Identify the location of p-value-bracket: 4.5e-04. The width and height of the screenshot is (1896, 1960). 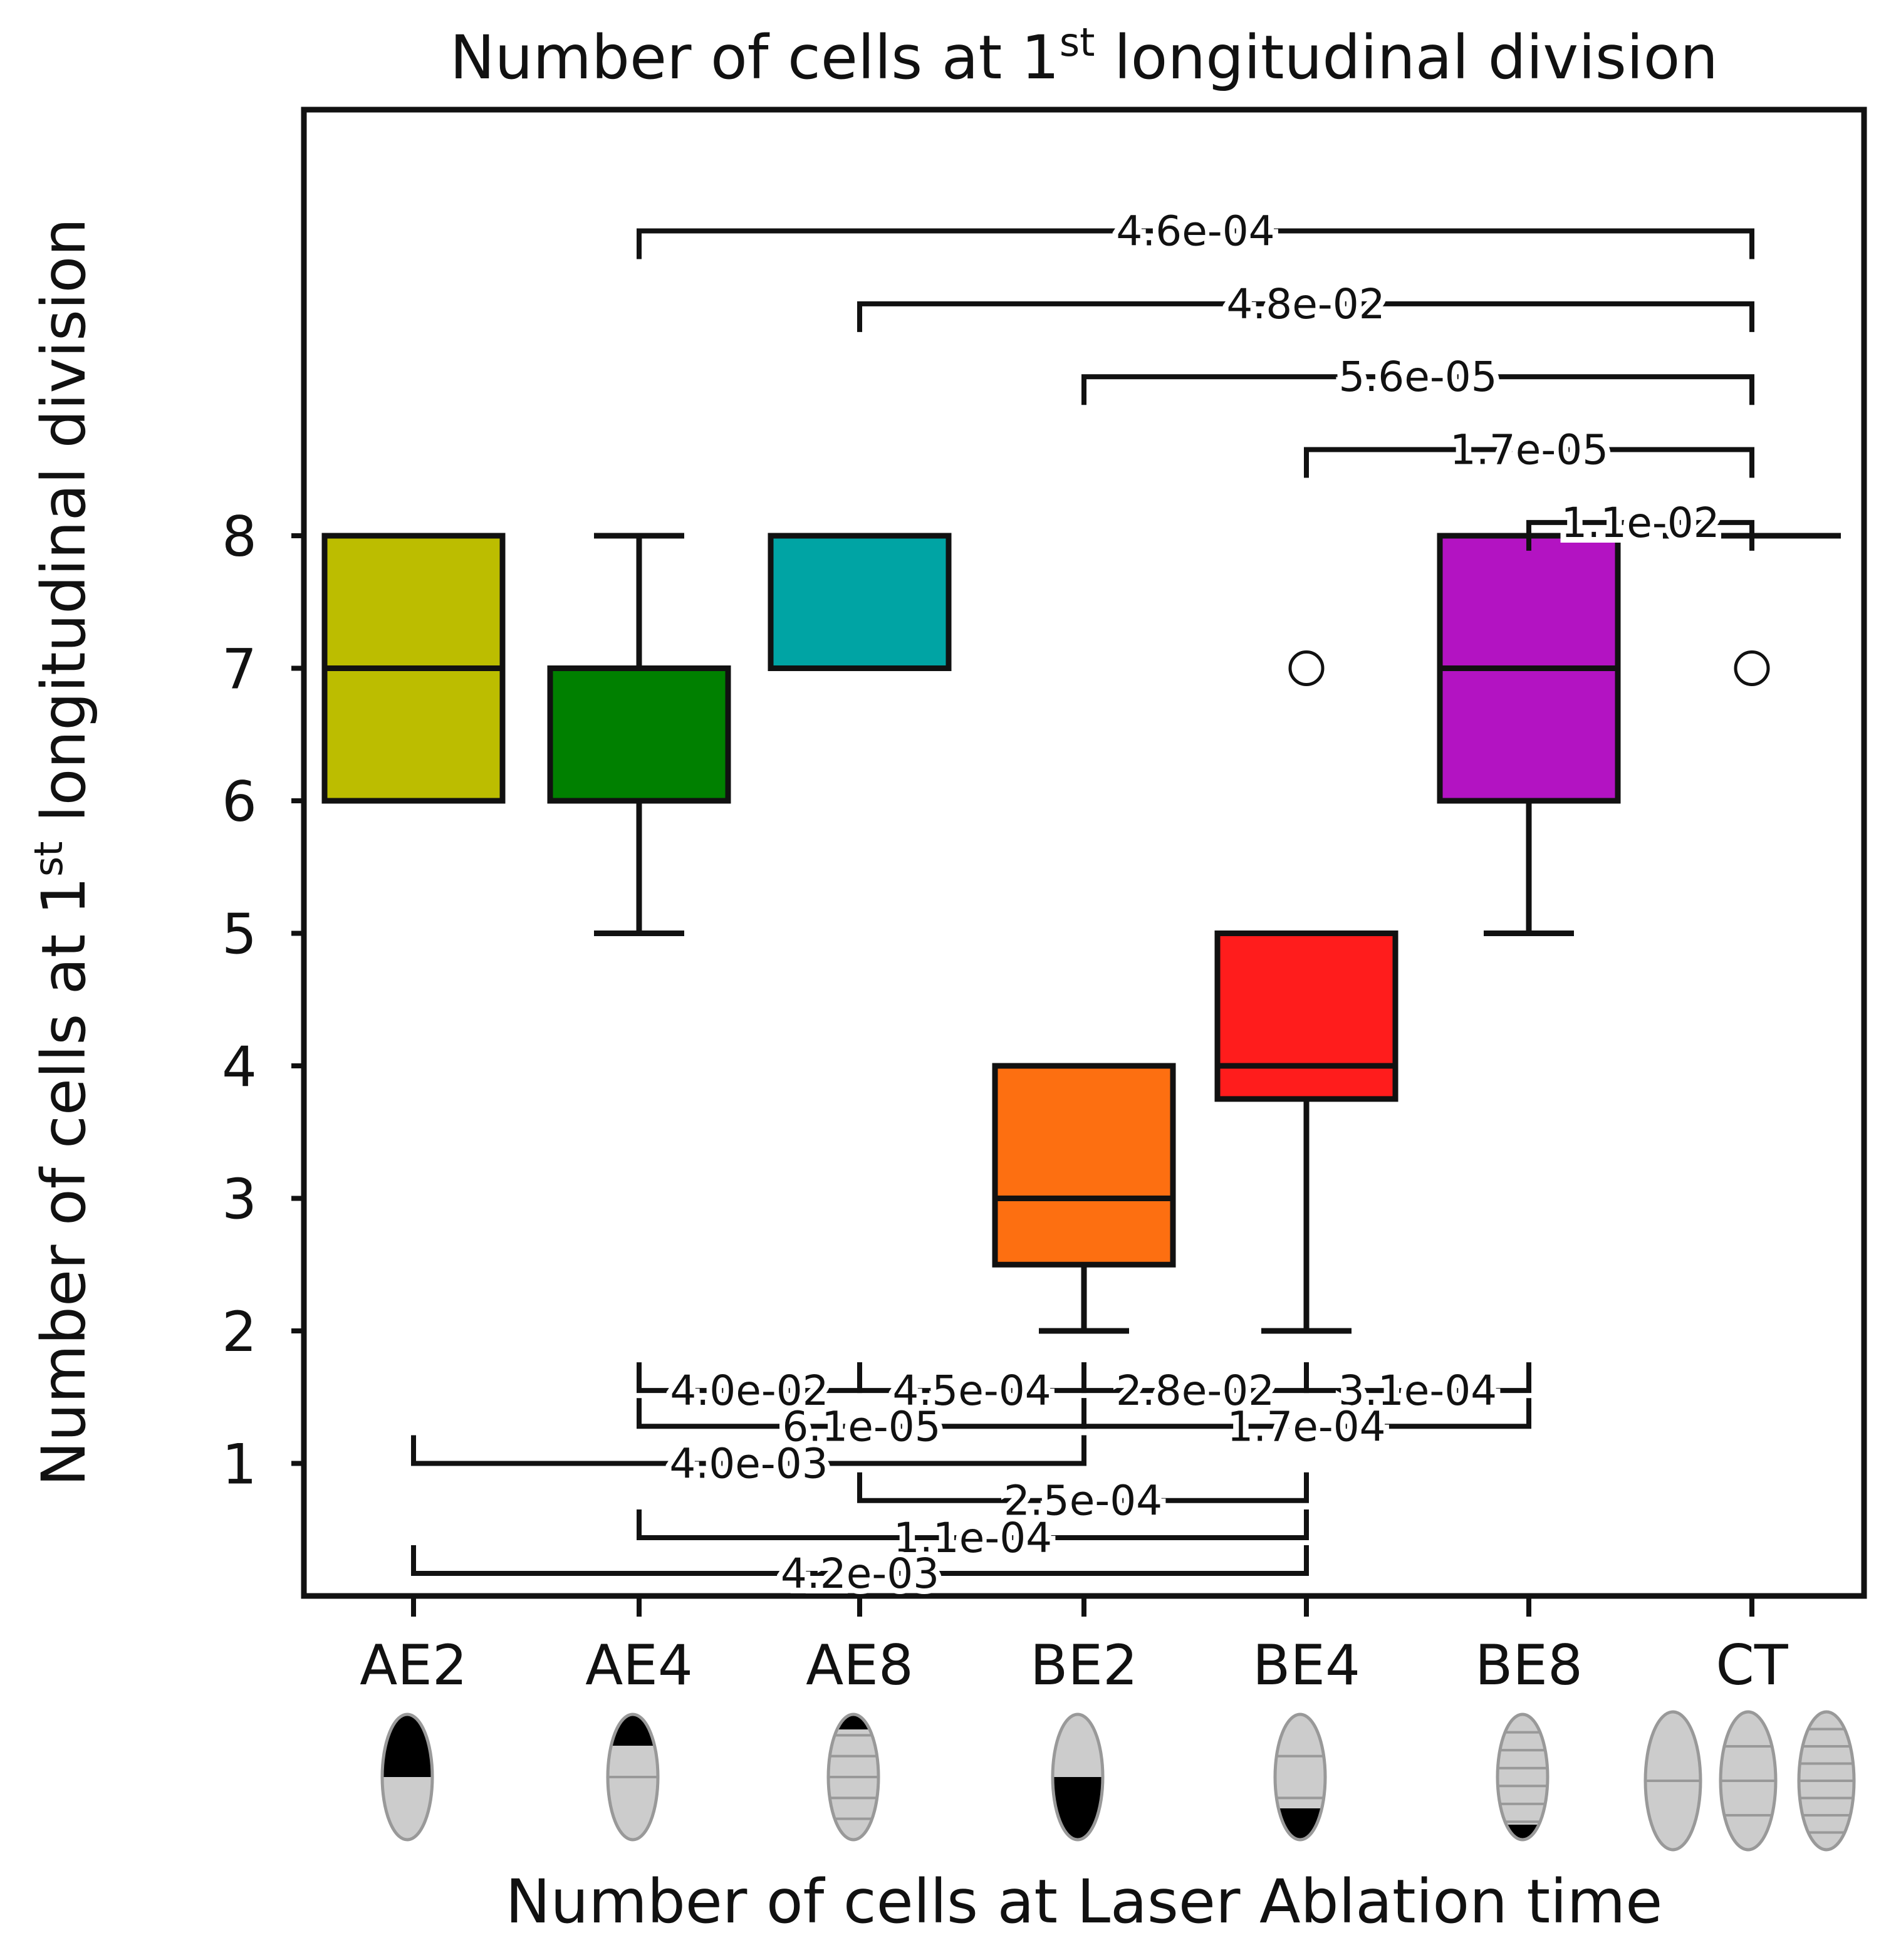
(971, 1391).